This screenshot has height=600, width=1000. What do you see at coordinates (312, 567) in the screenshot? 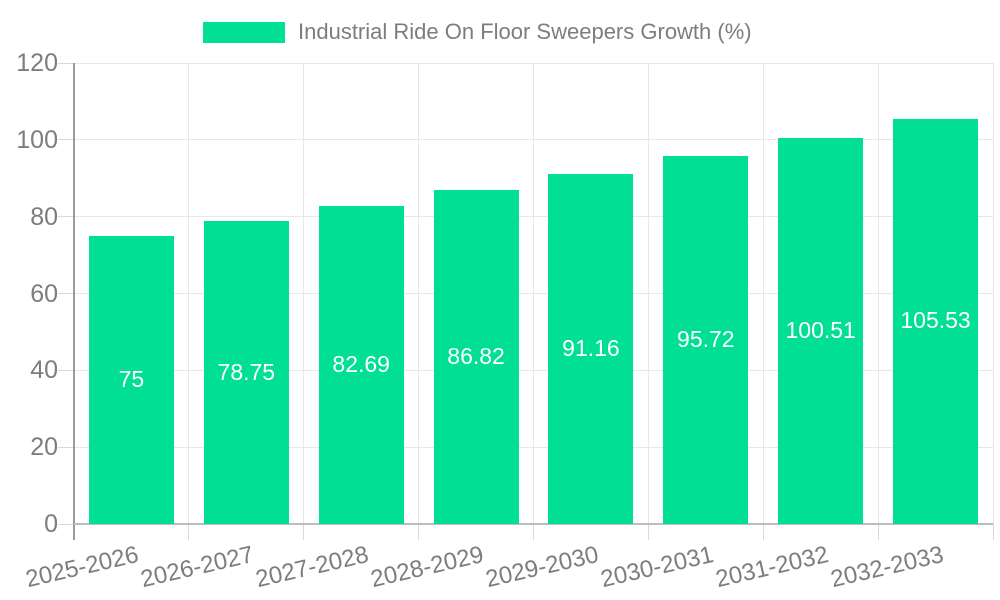
I see `x-axis-tick-label: 2027-2028` at bounding box center [312, 567].